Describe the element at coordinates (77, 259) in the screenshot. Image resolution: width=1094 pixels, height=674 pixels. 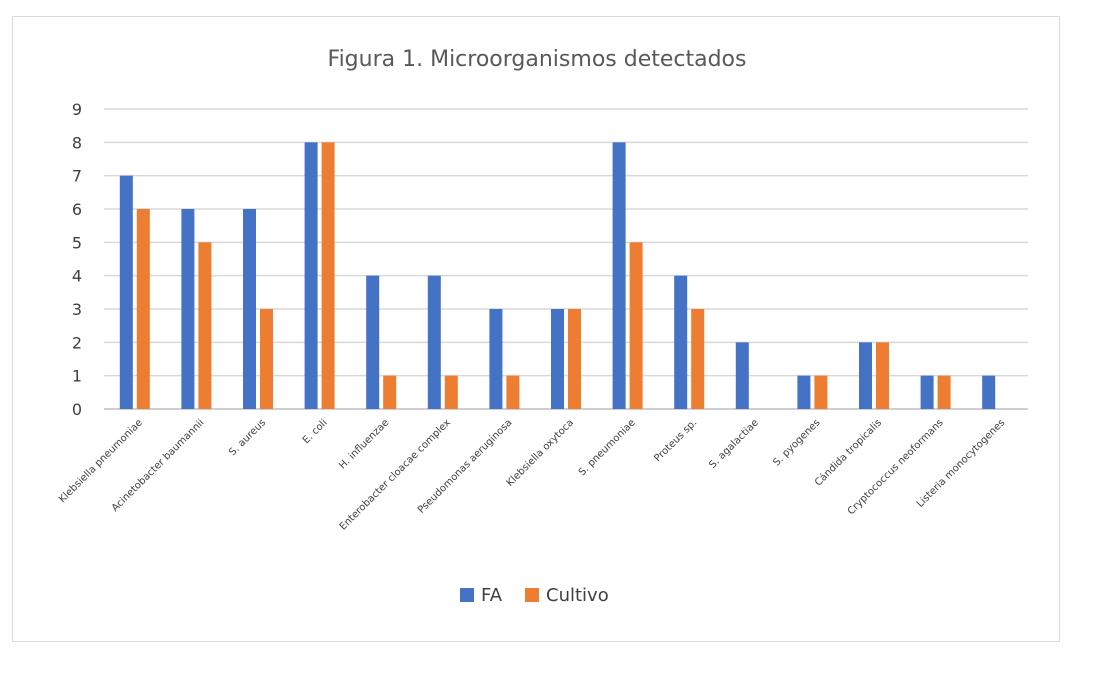
I see `y-axis-ticks: 0 1 2 3 4 5 6 7 8 9` at that location.